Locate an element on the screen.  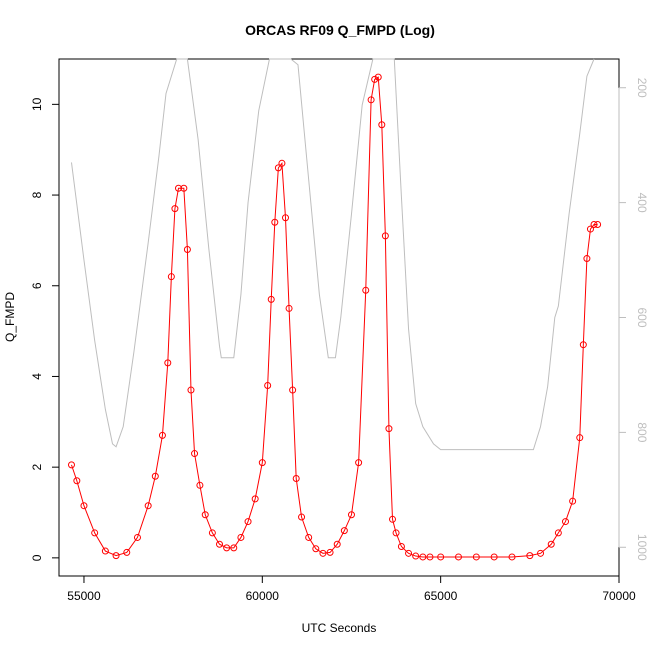
x-axis-label: UTC Seconds is located at coordinates (339, 628).